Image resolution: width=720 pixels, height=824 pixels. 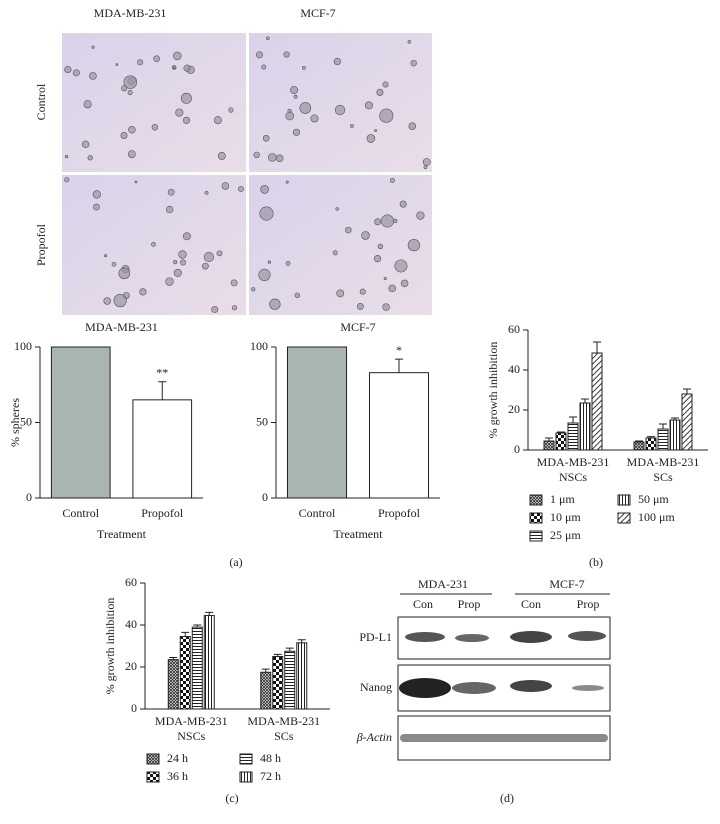 I want to click on column-label: MDA-MB-231, so click(x=130, y=13).